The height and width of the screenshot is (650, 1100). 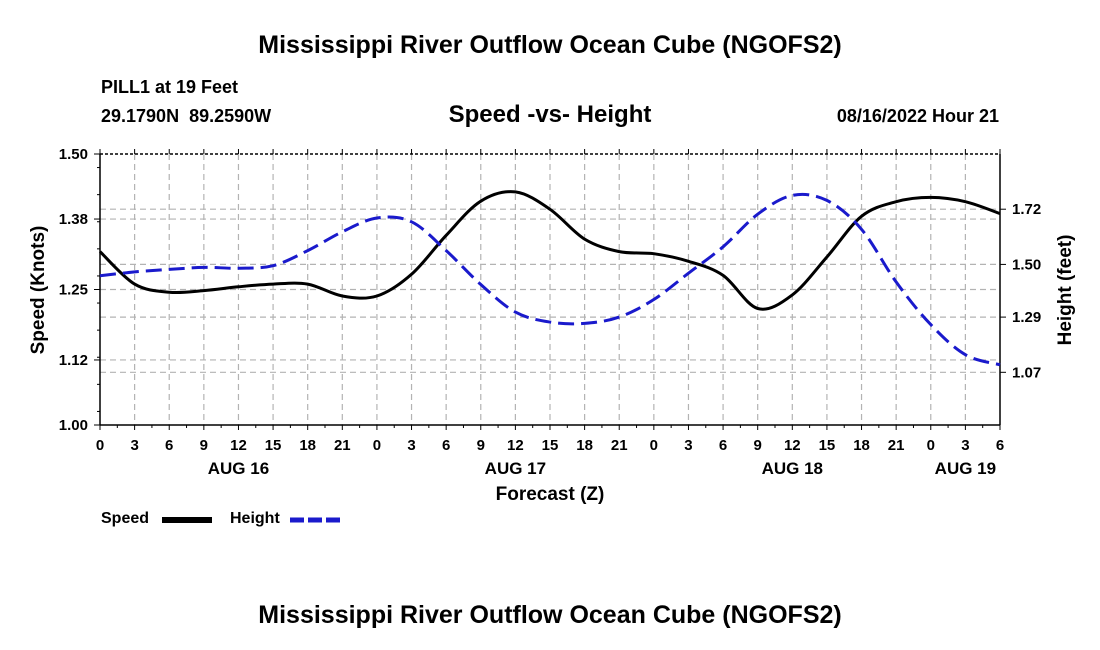 What do you see at coordinates (1026, 317) in the screenshot?
I see `y2-tick-label: 1.29` at bounding box center [1026, 317].